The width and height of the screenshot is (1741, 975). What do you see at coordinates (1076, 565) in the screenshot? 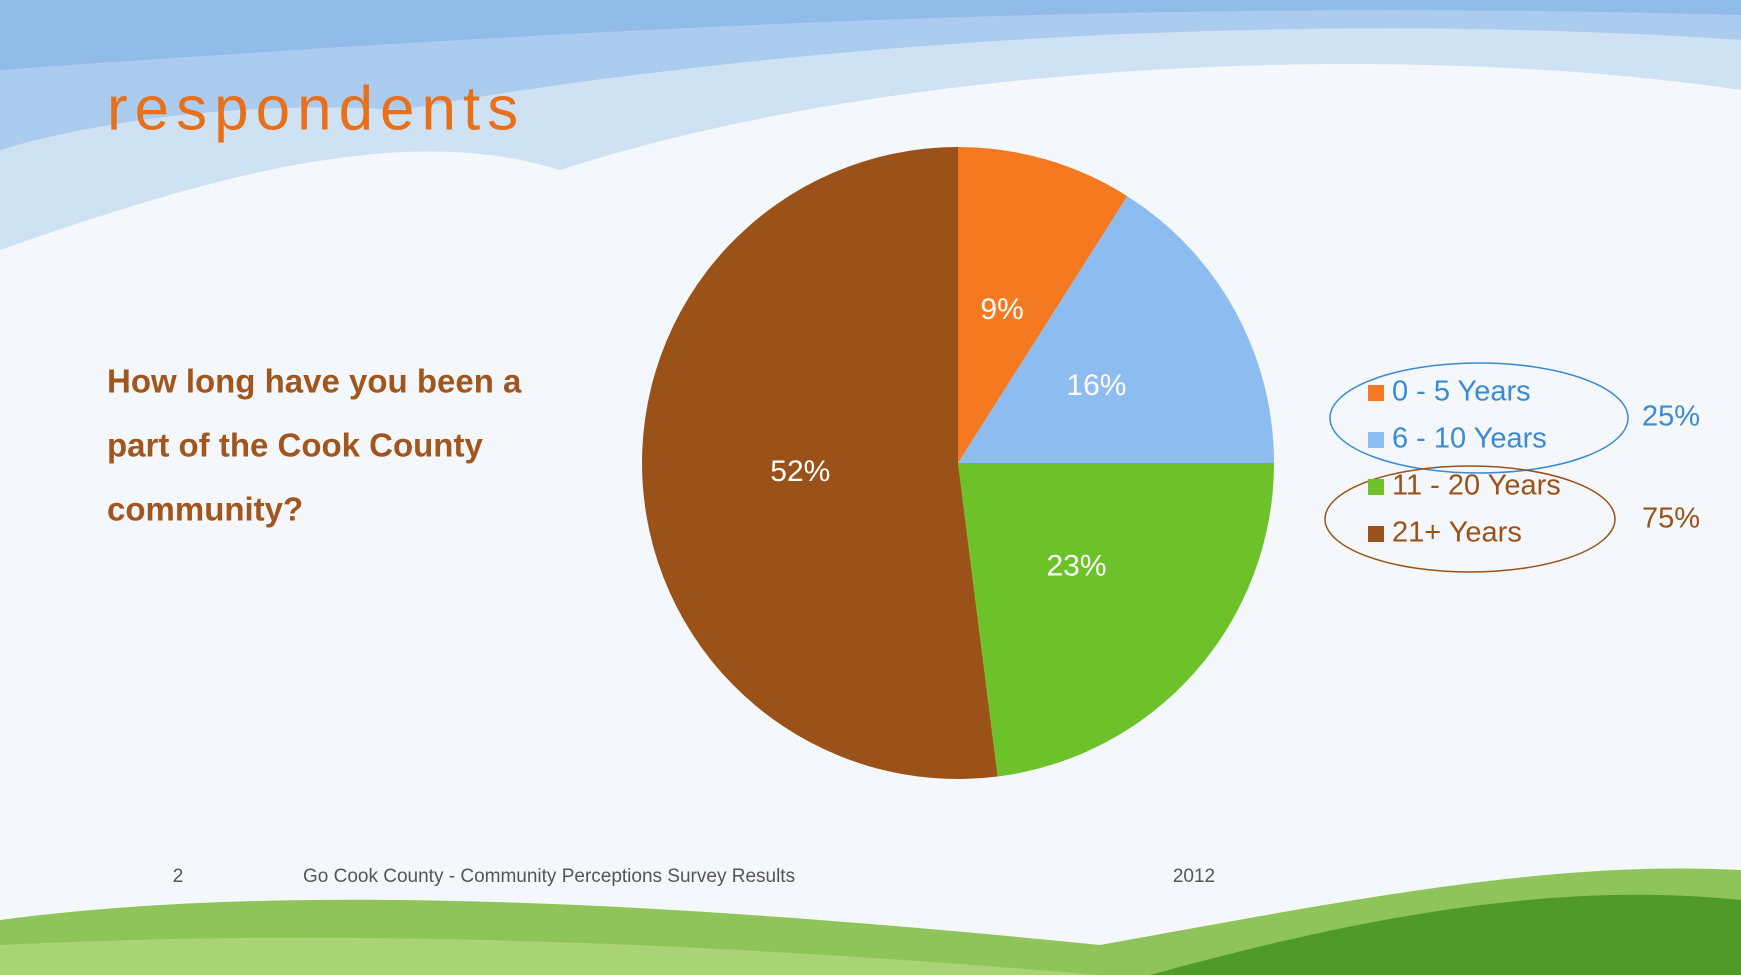
I see `data-label: 23%` at bounding box center [1076, 565].